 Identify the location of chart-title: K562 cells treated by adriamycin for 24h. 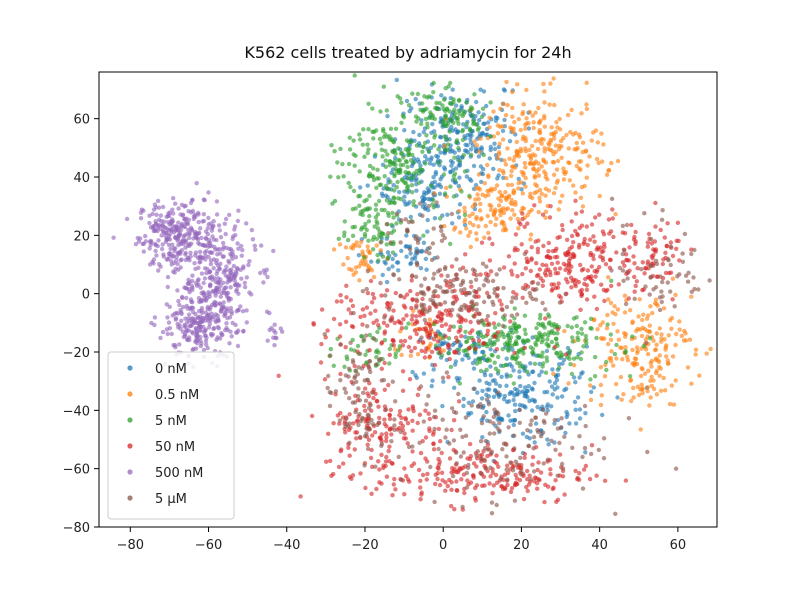
(407, 52).